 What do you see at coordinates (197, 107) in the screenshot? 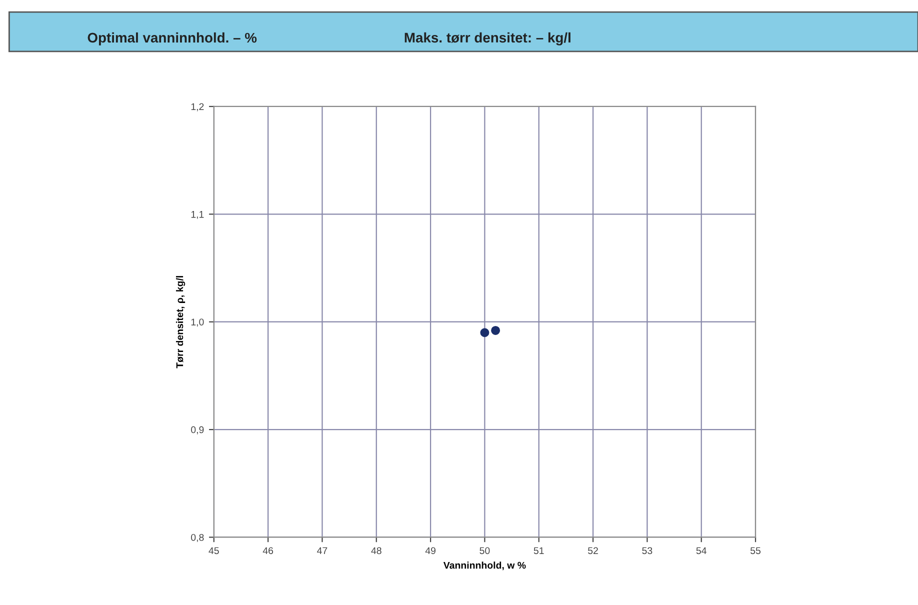
I see `y-tick-label: 1,2` at bounding box center [197, 107].